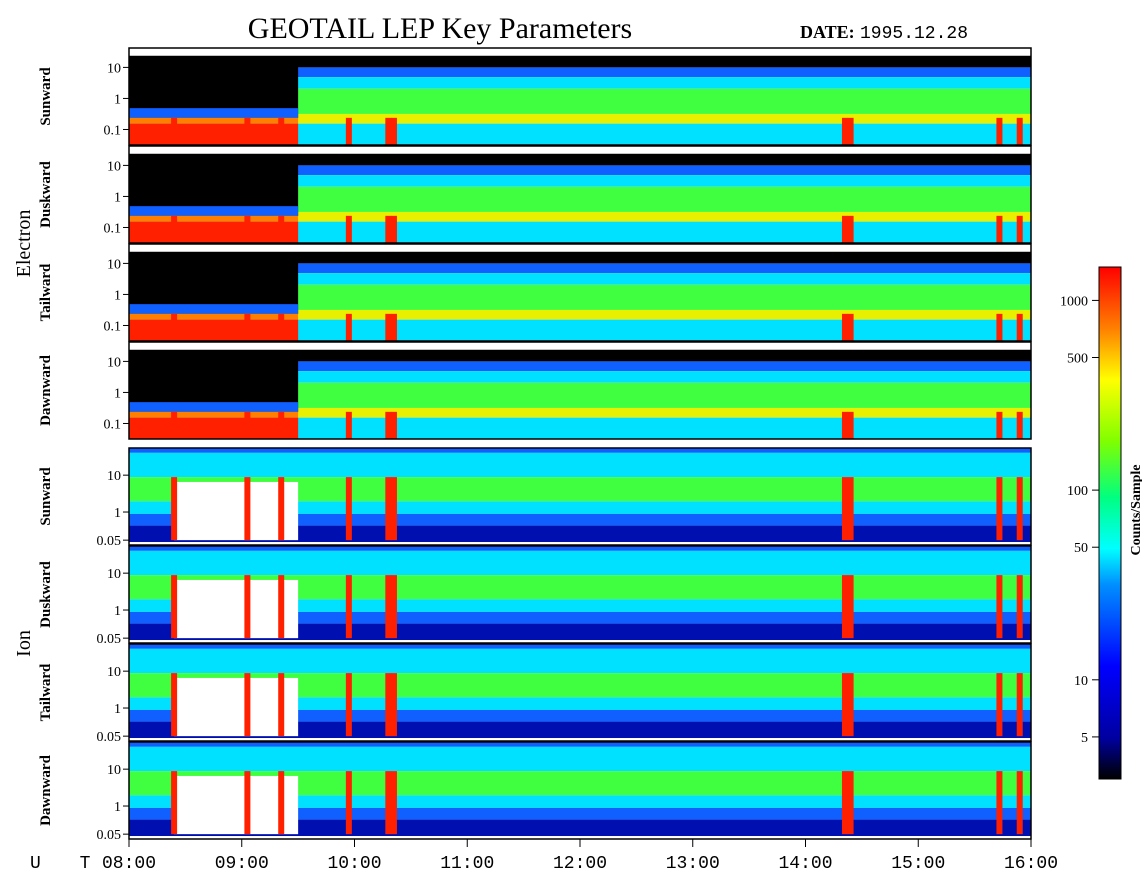 The width and height of the screenshot is (1142, 880). I want to click on x-tick-label: 14:00, so click(805, 864).